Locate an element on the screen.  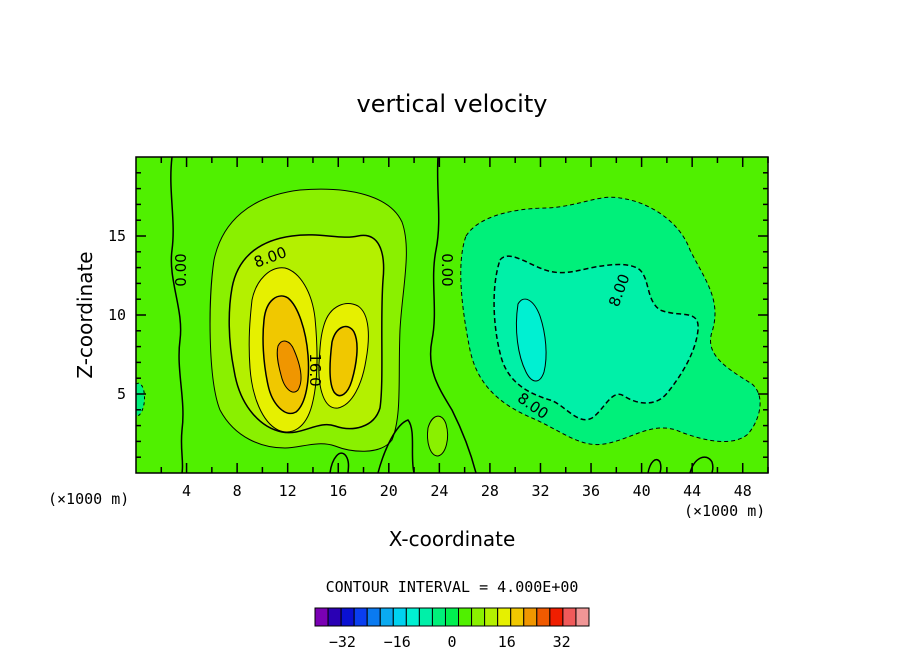
x-tick-label: 12 is located at coordinates (288, 491).